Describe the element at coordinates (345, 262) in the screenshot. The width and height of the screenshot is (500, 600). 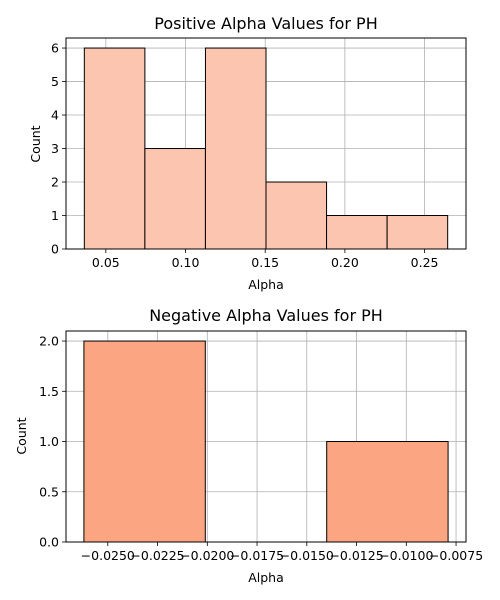
I see `x-tick-label: 0.20` at that location.